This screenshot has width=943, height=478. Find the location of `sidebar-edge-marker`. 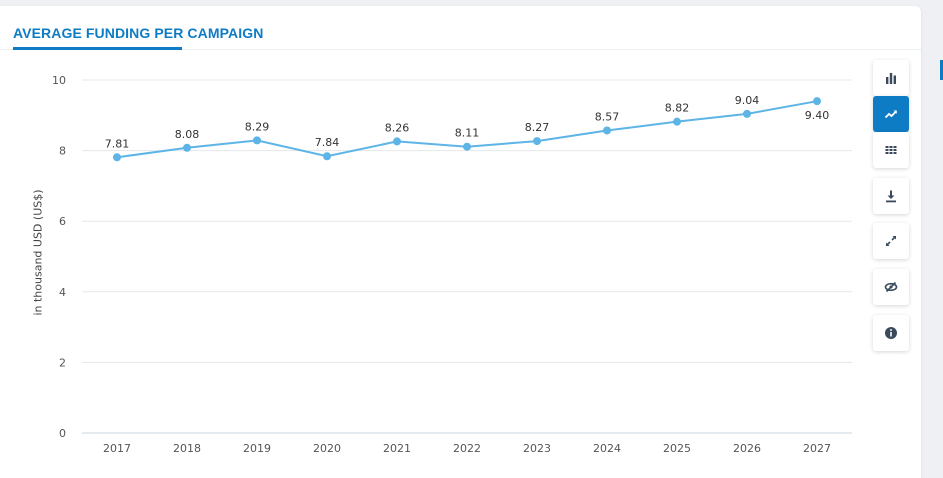

sidebar-edge-marker is located at coordinates (941, 70).